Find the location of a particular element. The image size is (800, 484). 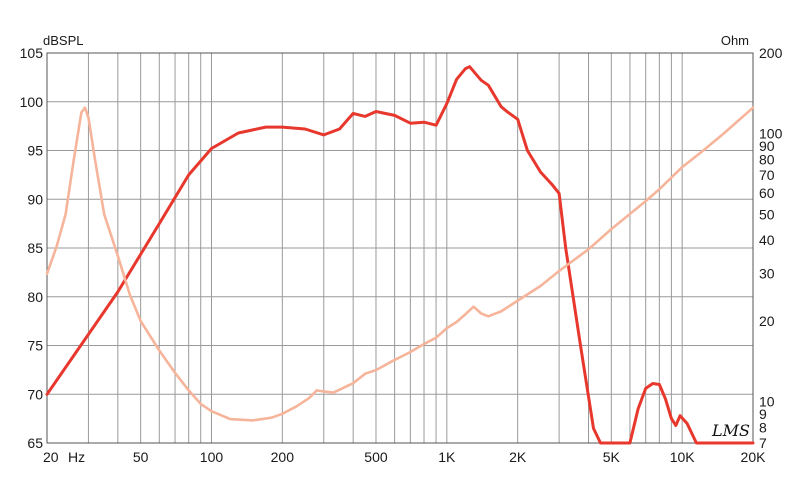

x-tick-label: 20 is located at coordinates (51, 457).